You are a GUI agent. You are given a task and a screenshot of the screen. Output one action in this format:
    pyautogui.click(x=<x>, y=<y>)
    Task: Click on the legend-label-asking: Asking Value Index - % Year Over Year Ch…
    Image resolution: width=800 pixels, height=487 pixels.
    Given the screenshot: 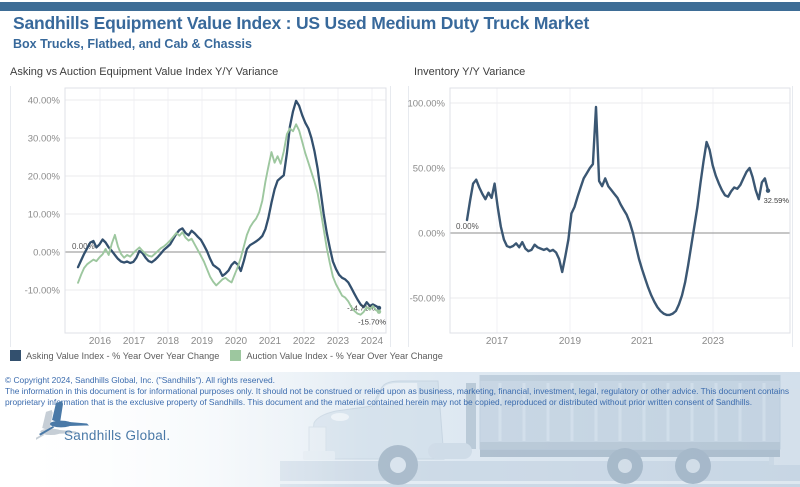 What is the action you would take?
    pyautogui.click(x=123, y=355)
    